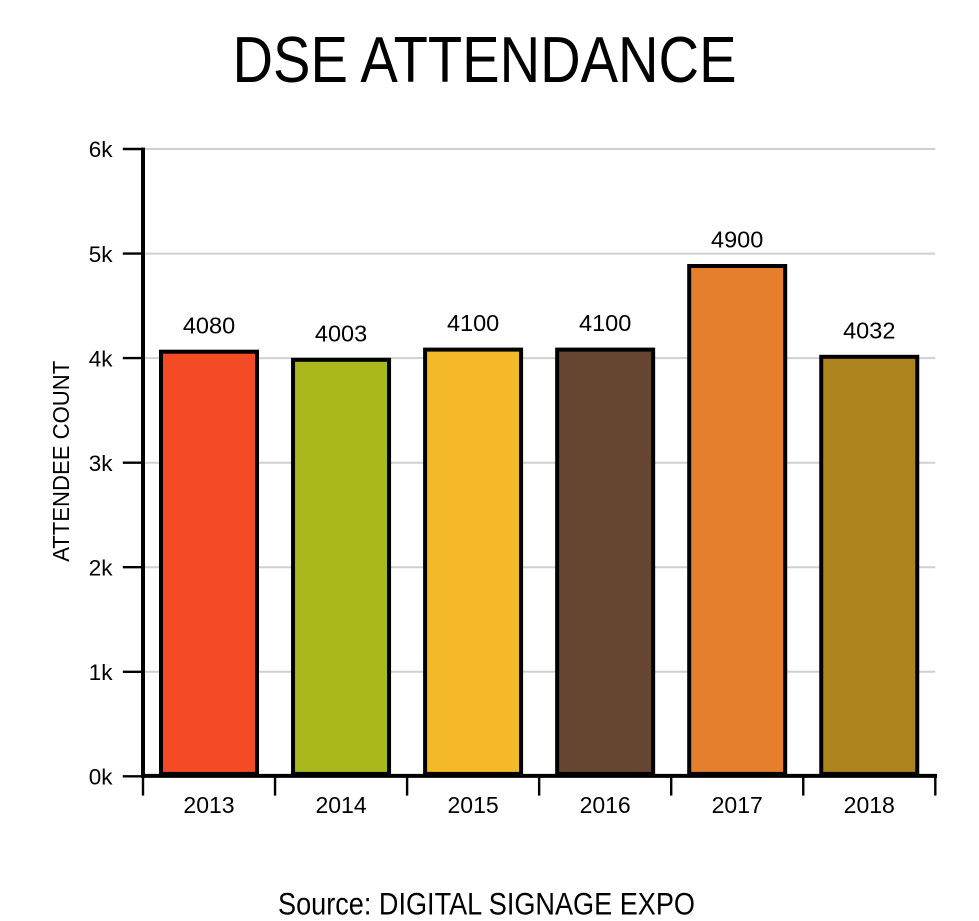  Describe the element at coordinates (869, 330) in the screenshot. I see `svg-text: 4032` at that location.